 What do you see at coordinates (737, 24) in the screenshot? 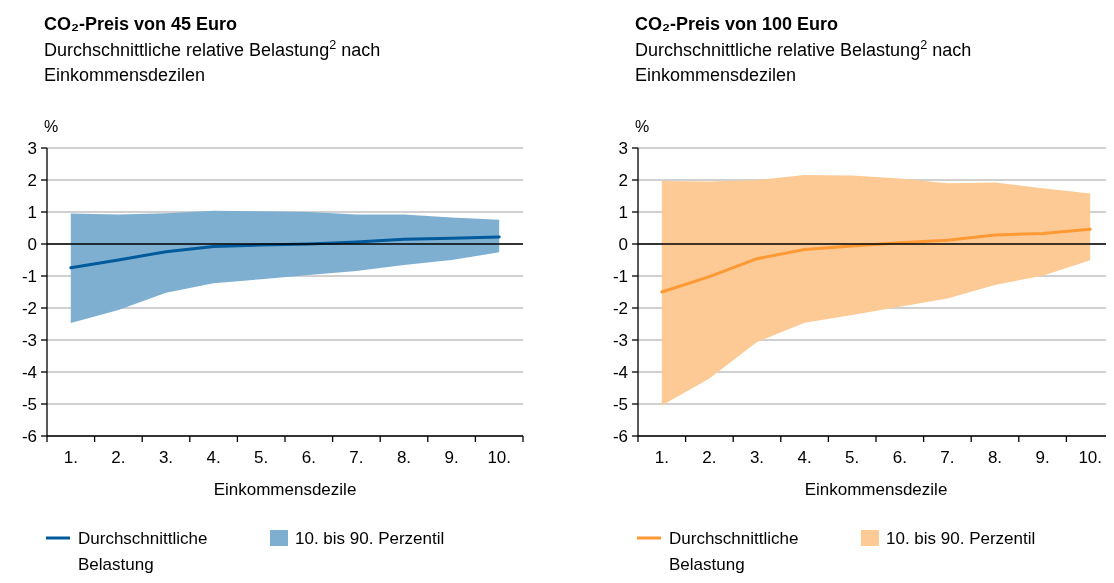
I see `chart-title: CO₂-Preis von 100 Euro` at bounding box center [737, 24].